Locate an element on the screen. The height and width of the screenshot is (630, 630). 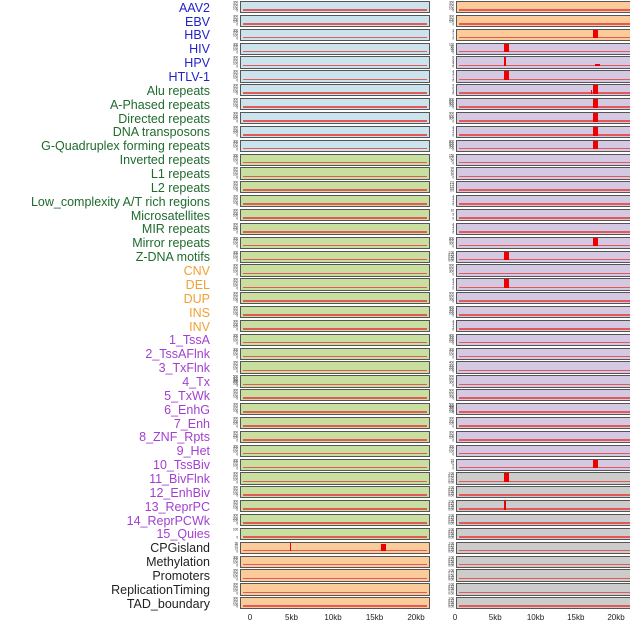
track-label: 12_EnhBiv is located at coordinates (179, 492).